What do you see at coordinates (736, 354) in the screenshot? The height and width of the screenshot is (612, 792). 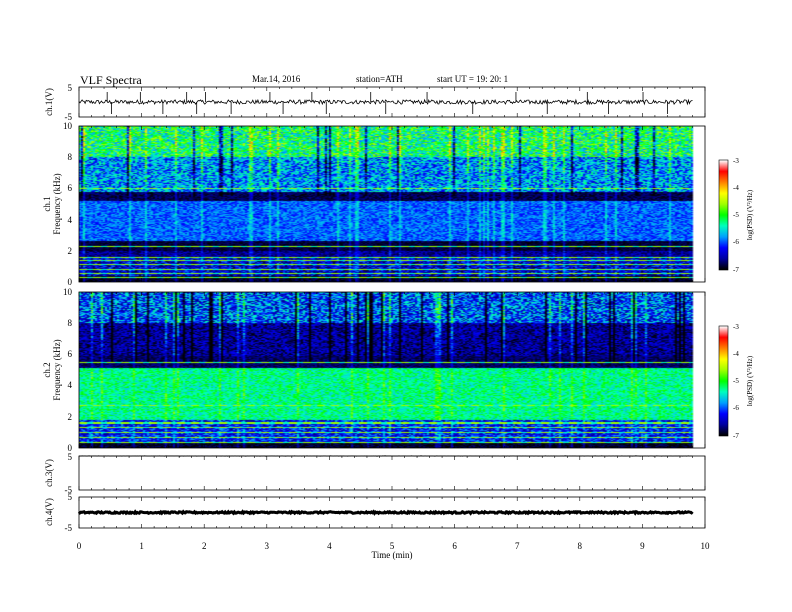 I see `cb2-tick-m4: -4` at bounding box center [736, 354].